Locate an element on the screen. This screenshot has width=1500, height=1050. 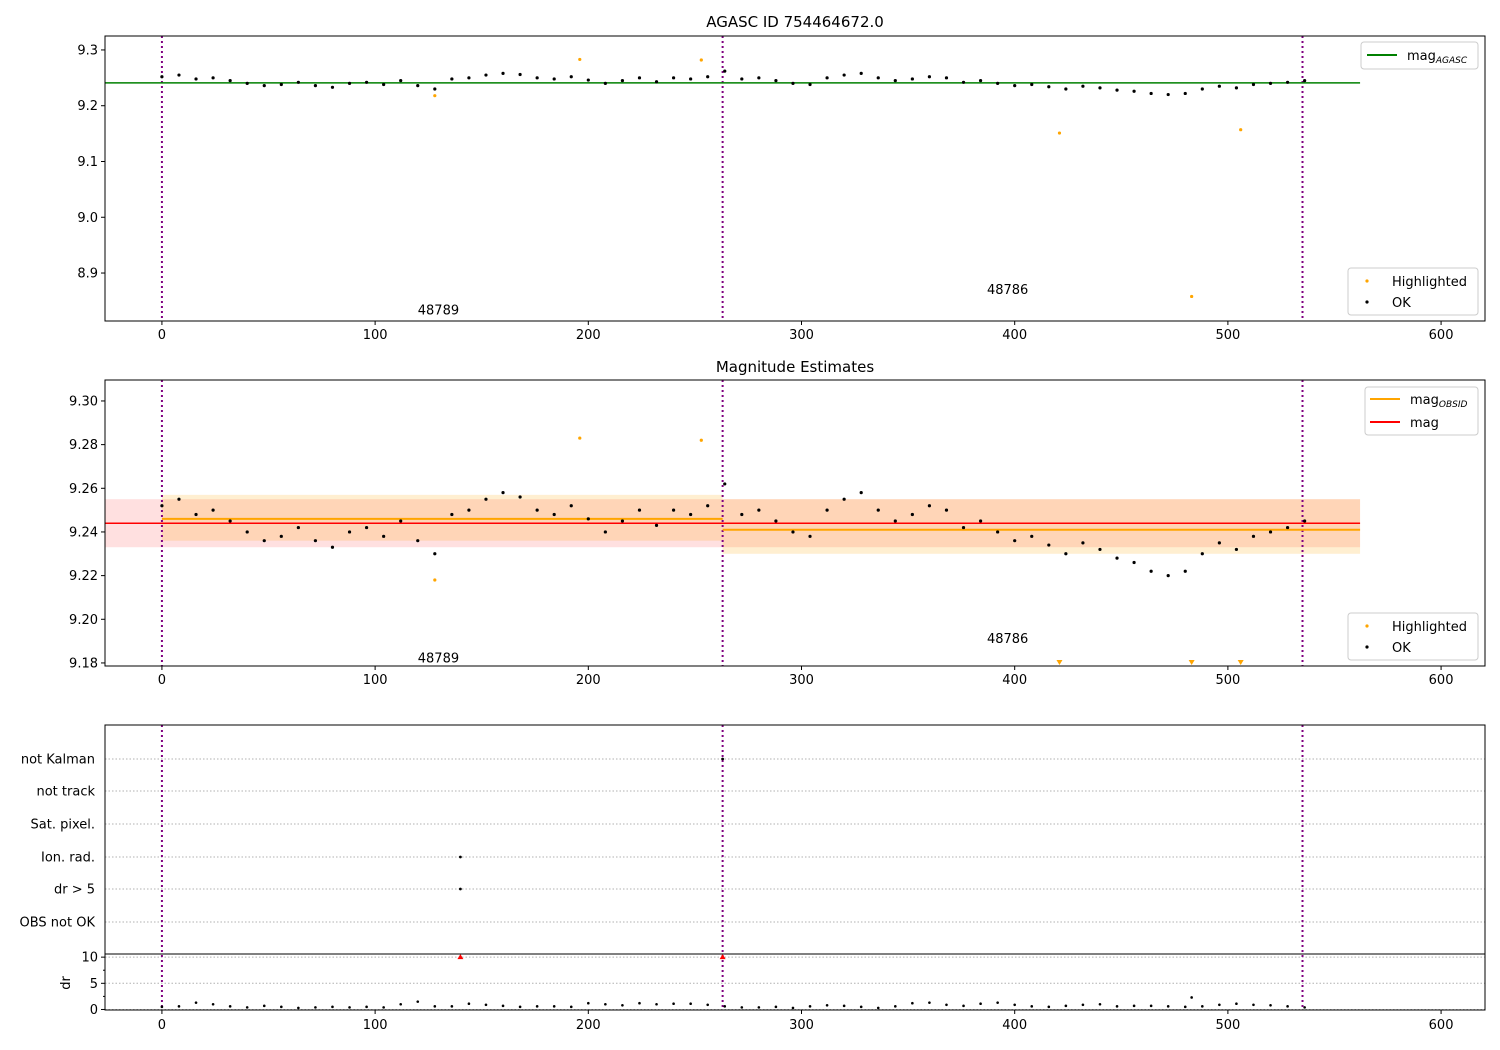
x-tick-label: 500 is located at coordinates (1227, 335).